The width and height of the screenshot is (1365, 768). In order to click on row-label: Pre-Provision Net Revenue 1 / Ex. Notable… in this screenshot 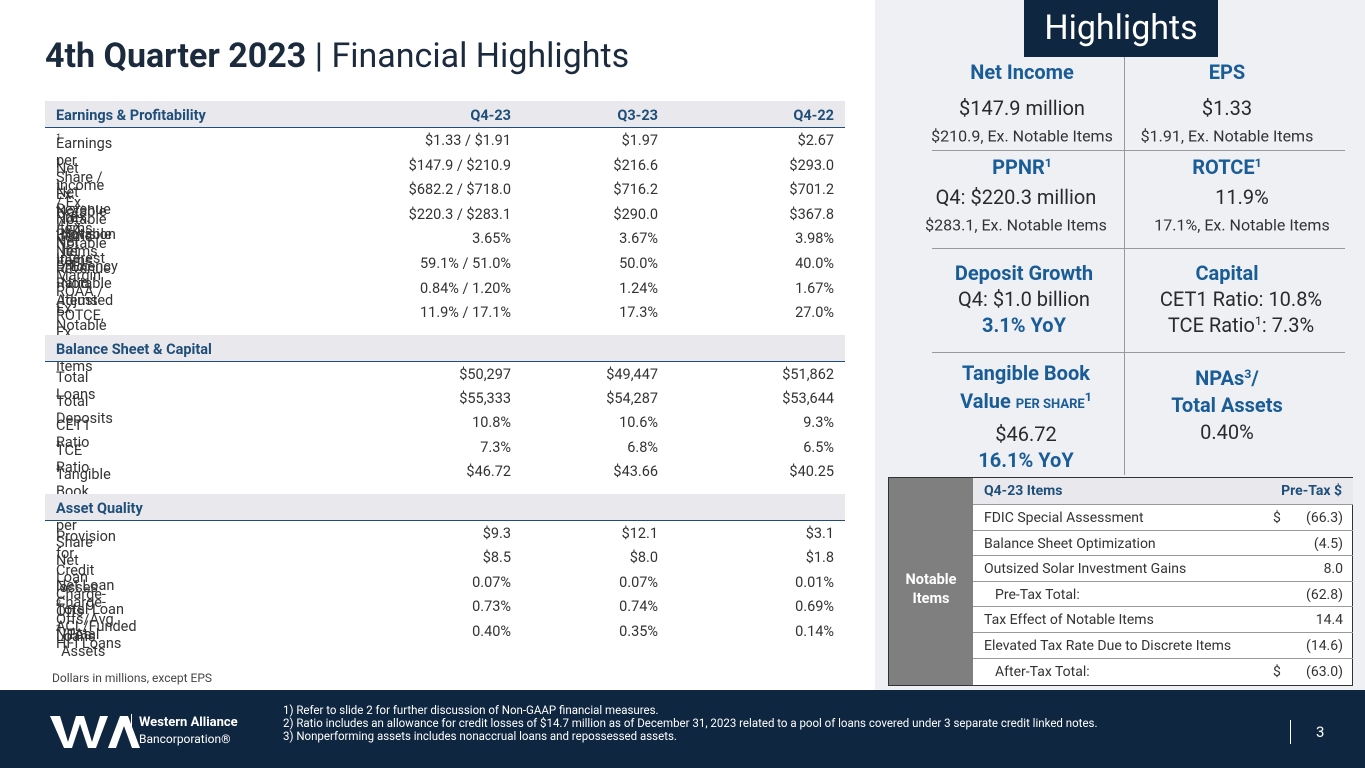, I will do `click(86, 241)`.